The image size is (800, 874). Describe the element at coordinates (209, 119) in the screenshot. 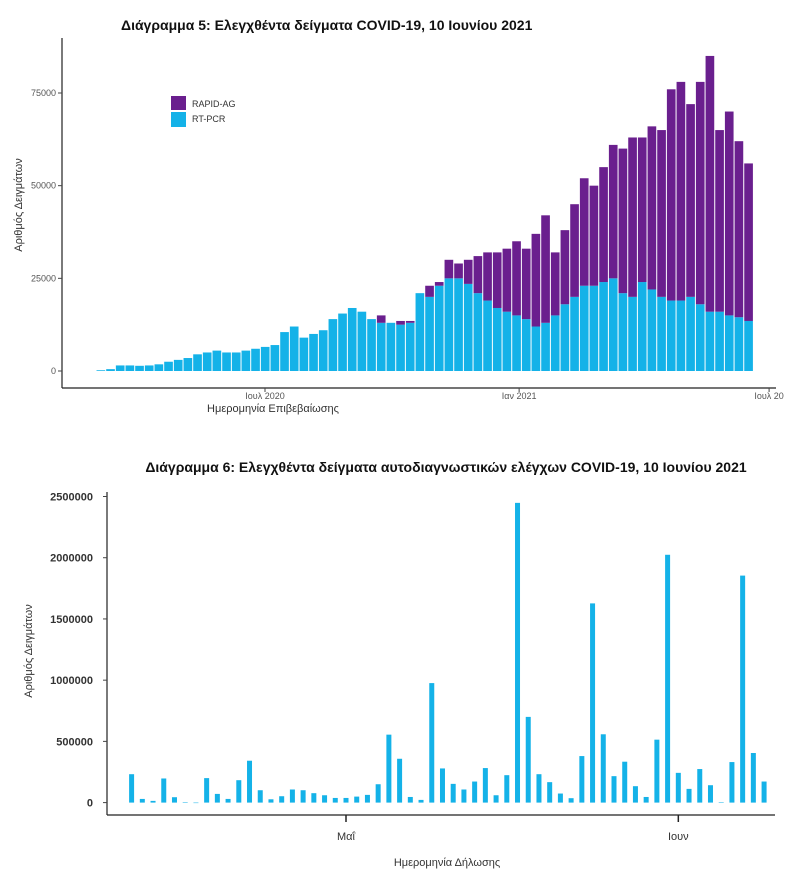

I see `legend-label-rt-pcr: RT-PCR` at that location.